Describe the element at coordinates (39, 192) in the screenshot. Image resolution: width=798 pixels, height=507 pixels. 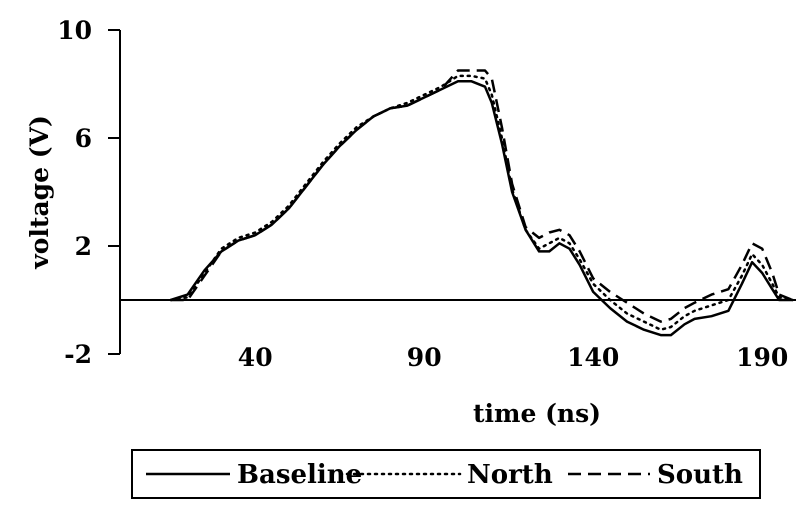
I see `y-axis-title: voltage (V)` at that location.